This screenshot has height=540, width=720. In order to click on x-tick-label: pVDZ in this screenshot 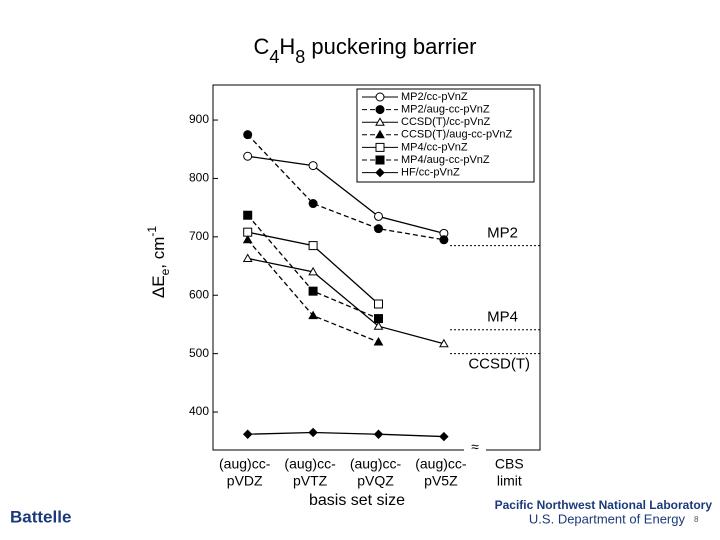, I will do `click(245, 481)`.